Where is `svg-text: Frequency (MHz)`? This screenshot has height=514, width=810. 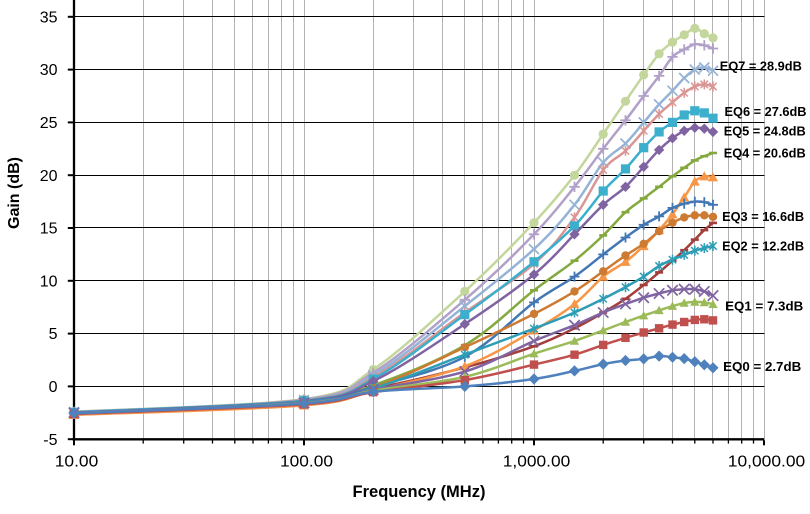
svg-text: Frequency (MHz) is located at coordinates (419, 492).